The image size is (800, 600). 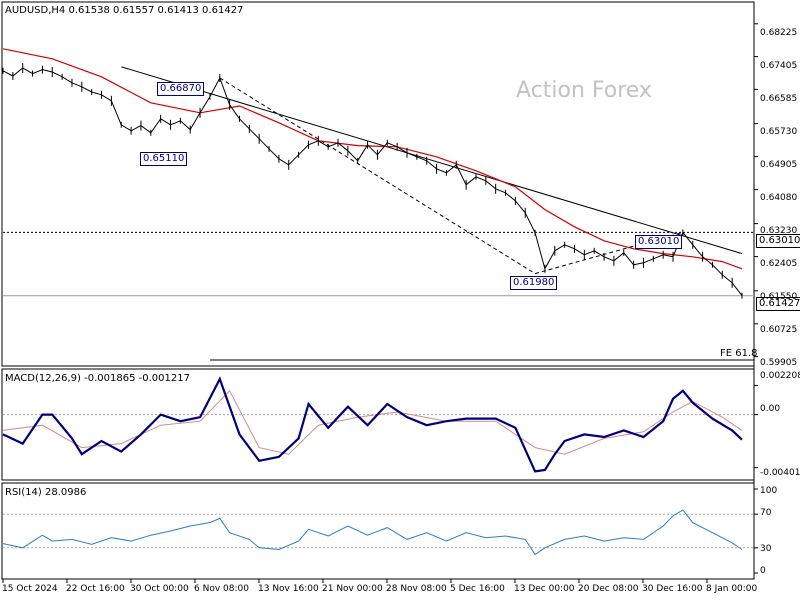 I want to click on time-tick-label: 13 Nov 16:00, so click(x=288, y=589).